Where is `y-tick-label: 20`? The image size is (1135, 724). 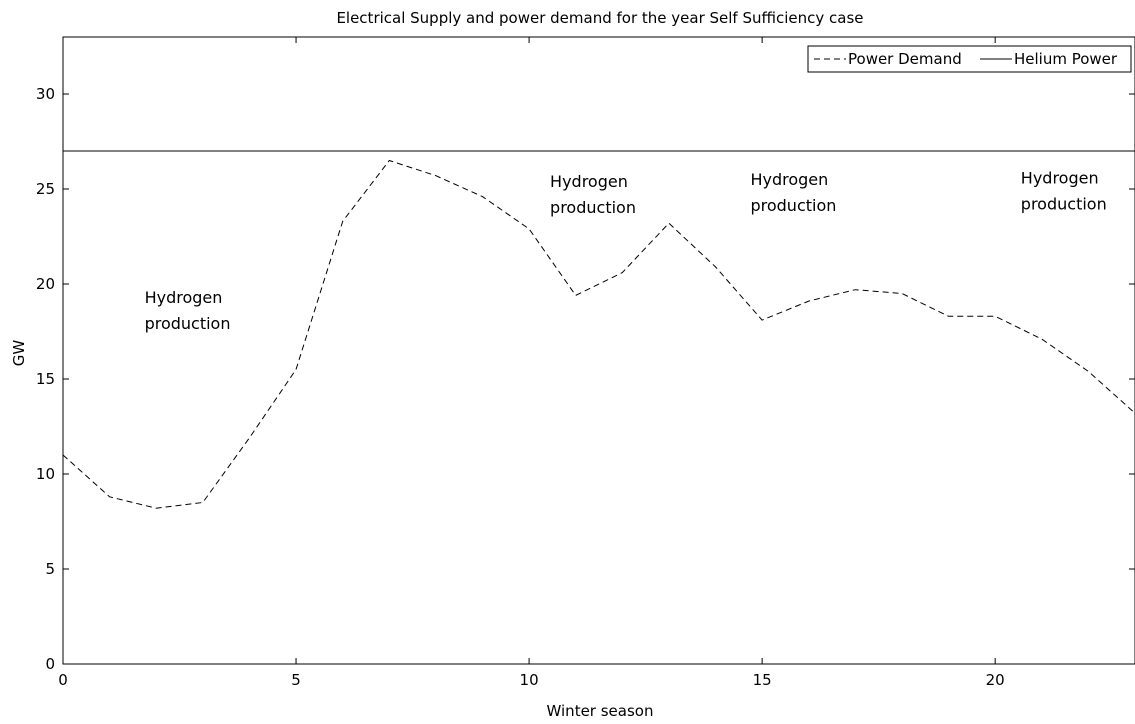
y-tick-label: 20 is located at coordinates (45, 284).